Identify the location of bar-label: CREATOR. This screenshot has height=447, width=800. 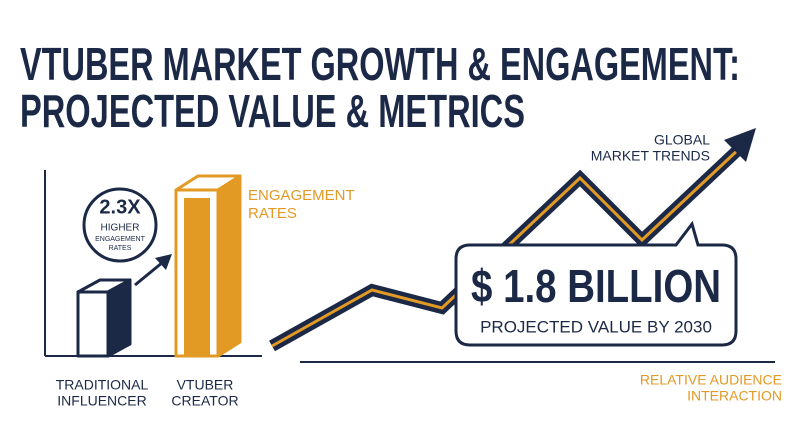
(204, 401).